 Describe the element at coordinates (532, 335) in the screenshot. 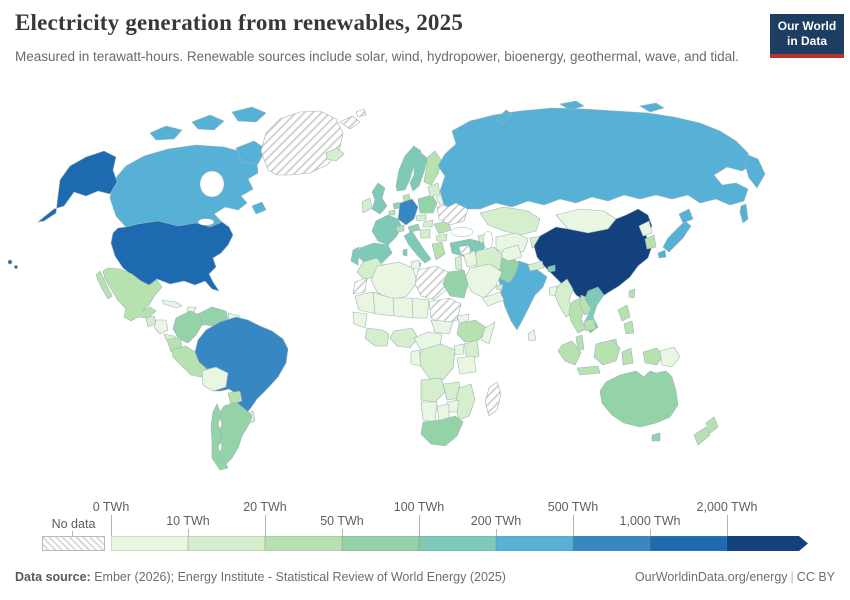

I see `country-sri-lanka` at that location.